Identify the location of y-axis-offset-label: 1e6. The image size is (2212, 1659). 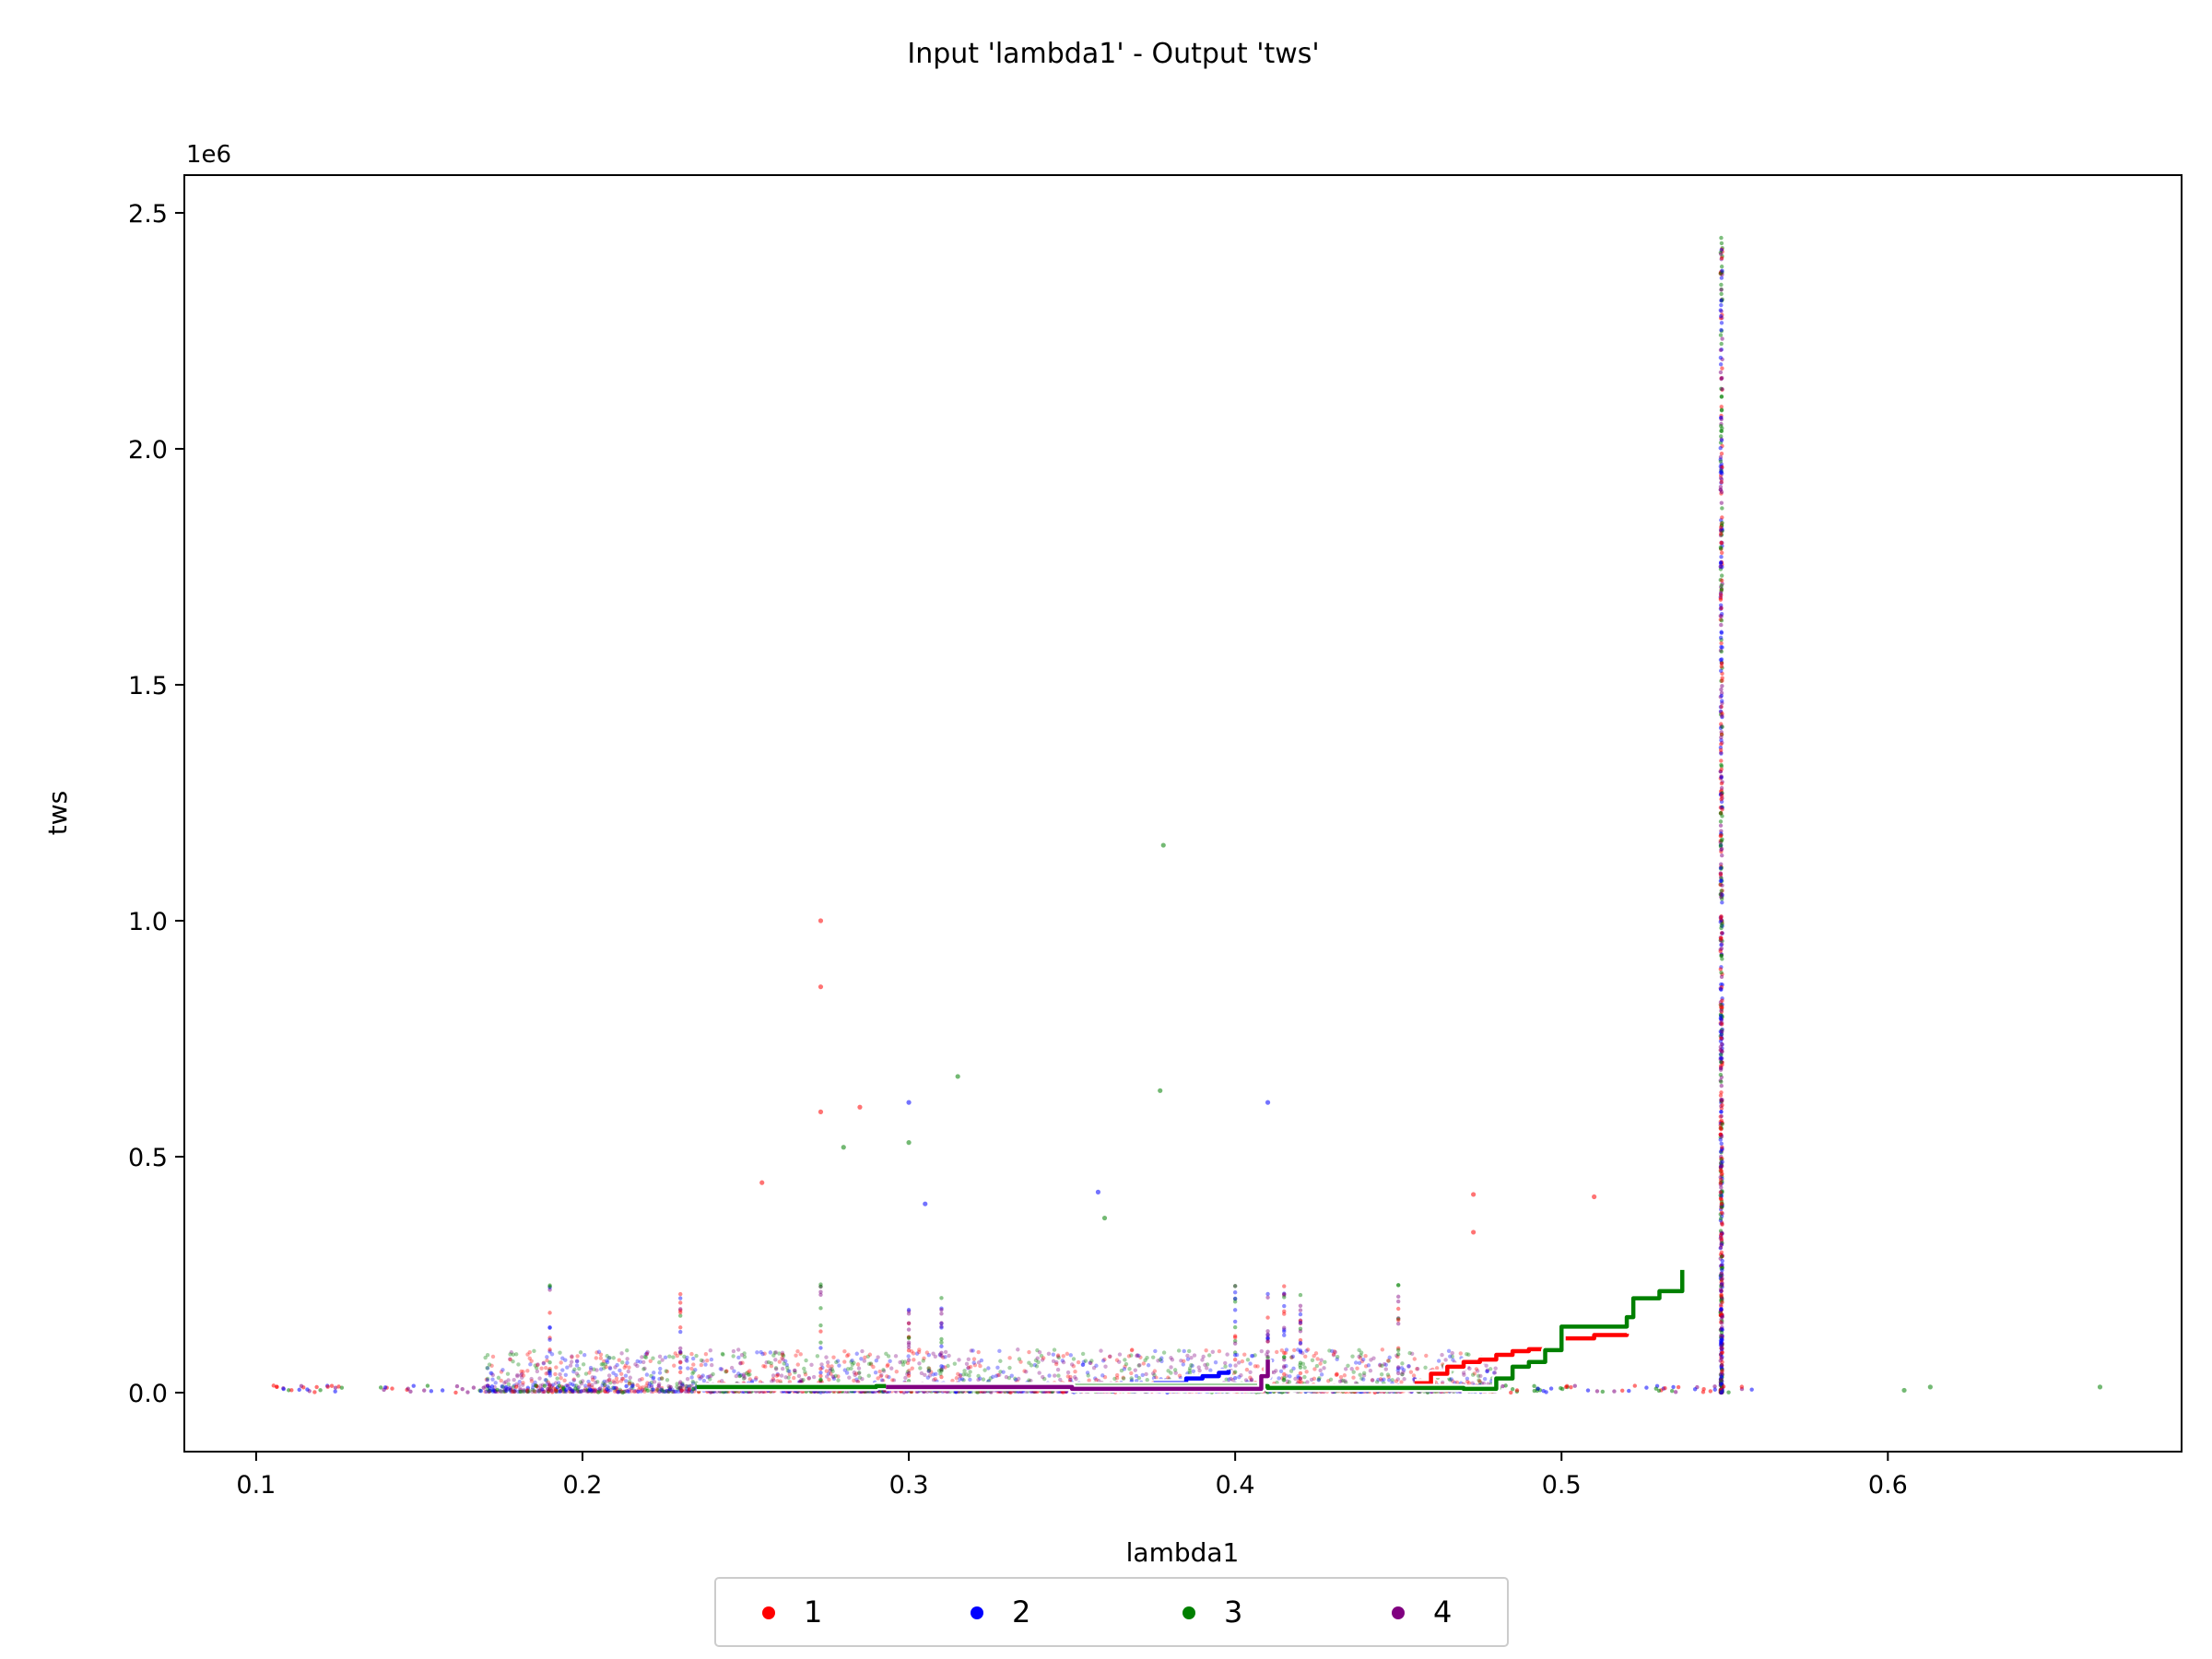
(208, 155).